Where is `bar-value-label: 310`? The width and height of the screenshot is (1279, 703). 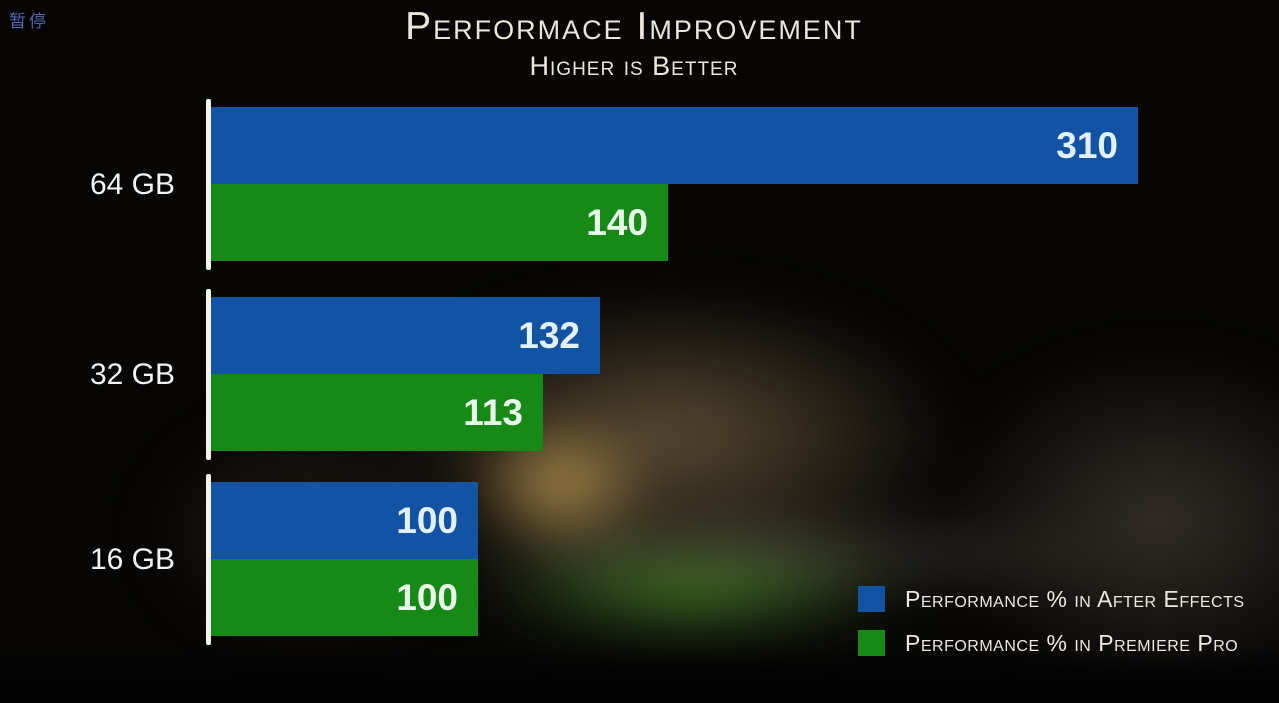 bar-value-label: 310 is located at coordinates (1087, 145).